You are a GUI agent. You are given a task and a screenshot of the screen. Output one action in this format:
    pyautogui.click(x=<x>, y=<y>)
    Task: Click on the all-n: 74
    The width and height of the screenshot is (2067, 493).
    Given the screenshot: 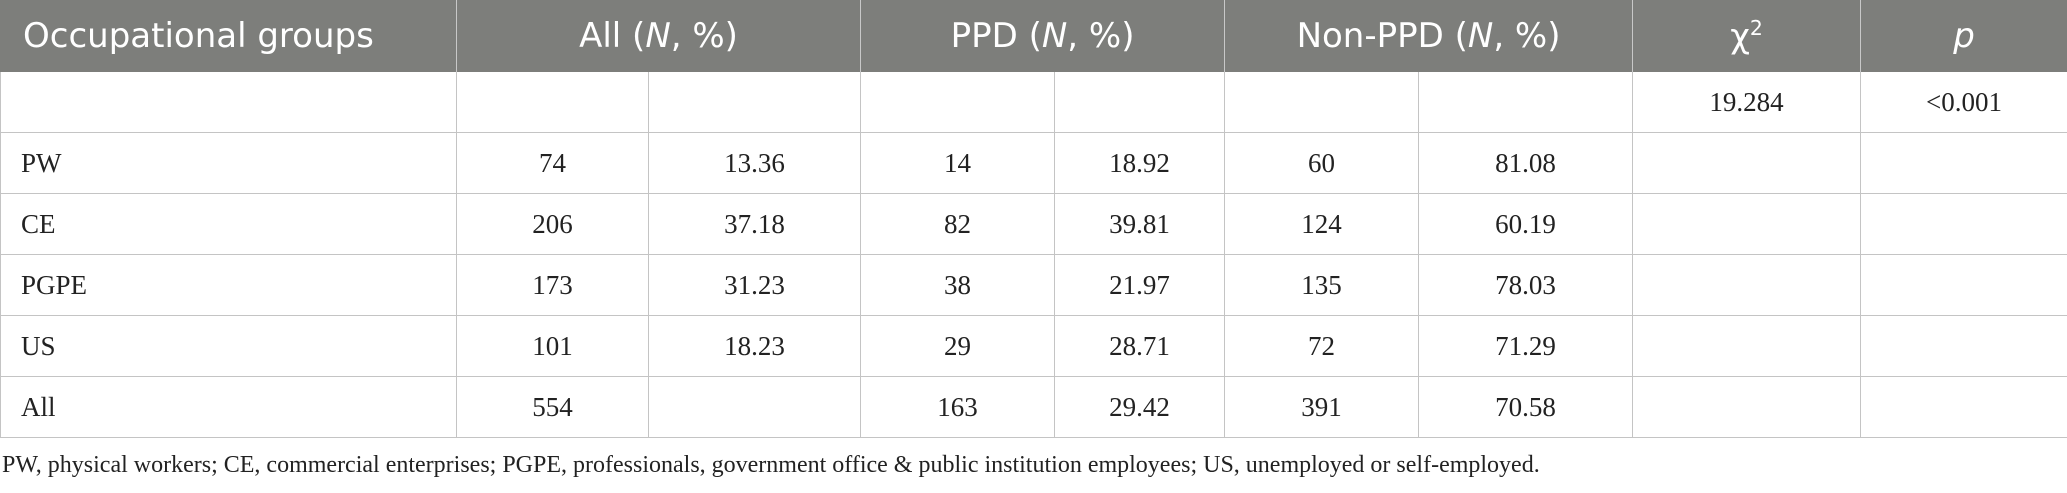 What is the action you would take?
    pyautogui.click(x=552, y=163)
    